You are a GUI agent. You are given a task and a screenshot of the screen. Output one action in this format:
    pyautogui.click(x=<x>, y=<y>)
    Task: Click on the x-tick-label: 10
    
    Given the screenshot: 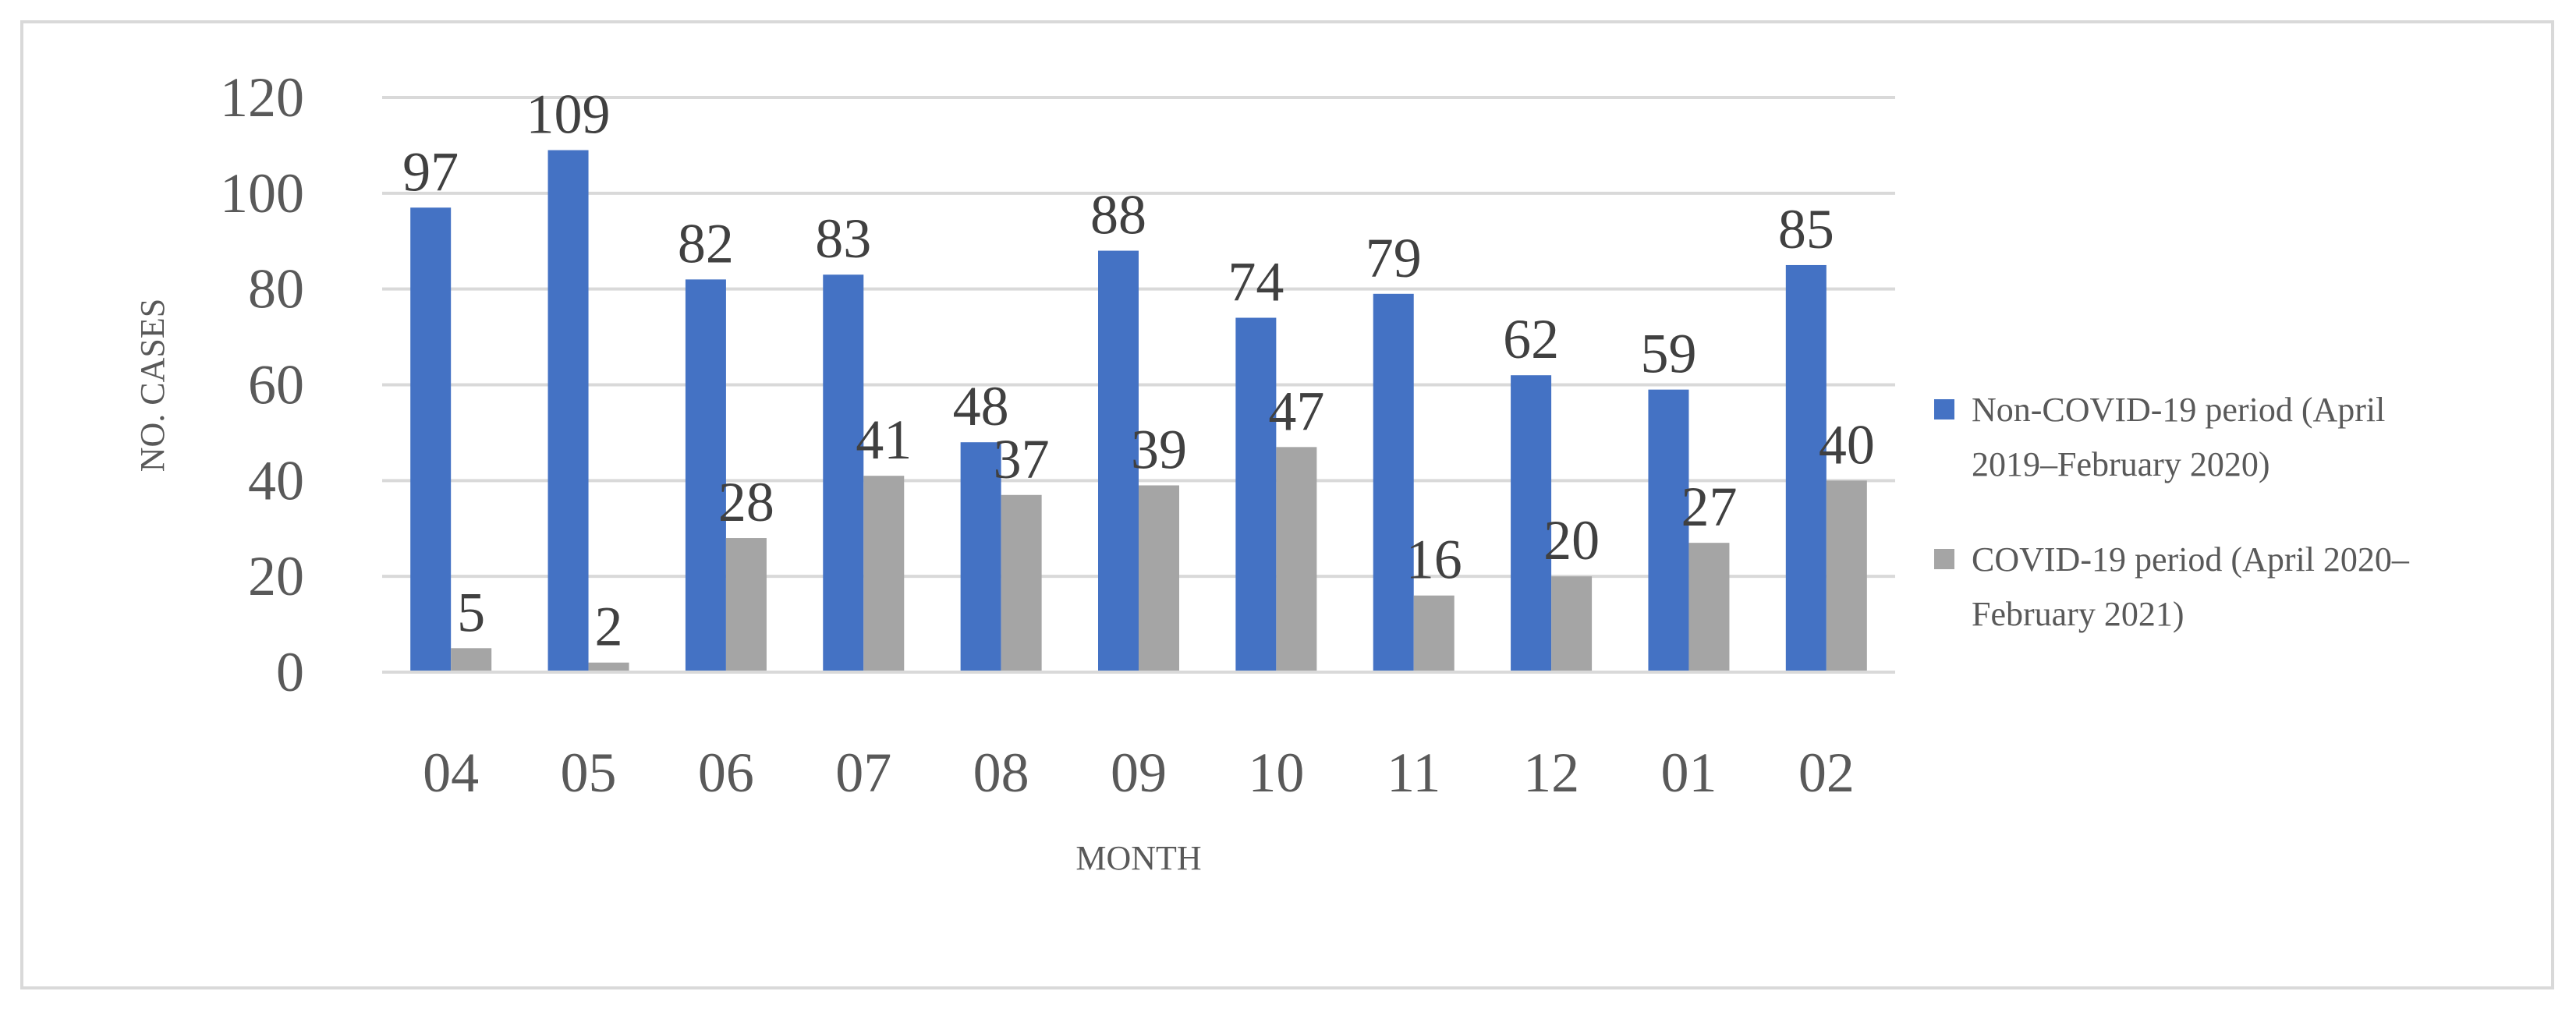 What is the action you would take?
    pyautogui.click(x=1276, y=773)
    